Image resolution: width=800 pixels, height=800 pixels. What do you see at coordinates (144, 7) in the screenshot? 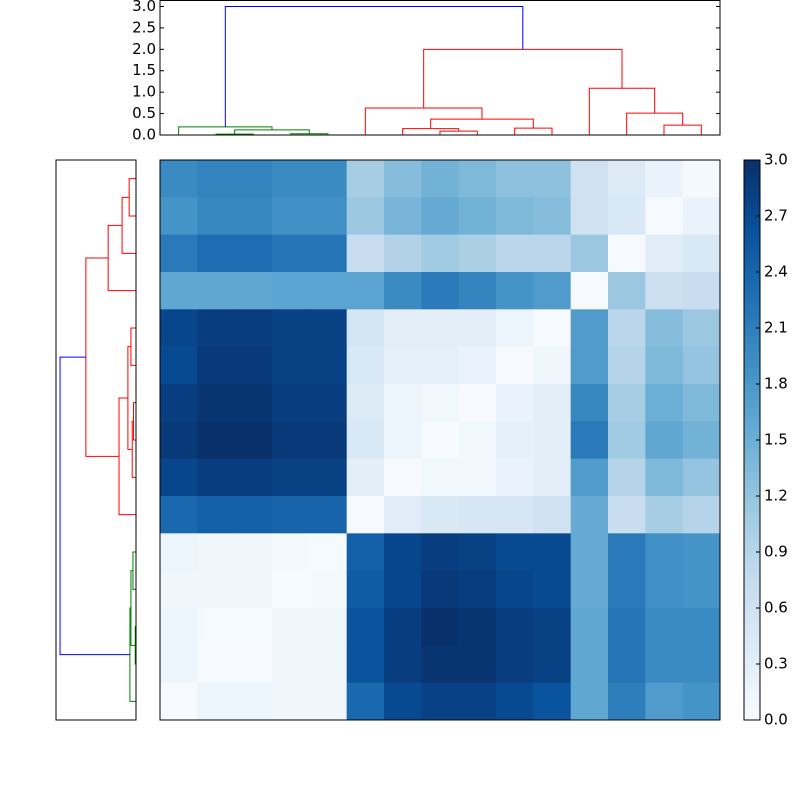
I see `y-tick-label: 3.0` at bounding box center [144, 7].